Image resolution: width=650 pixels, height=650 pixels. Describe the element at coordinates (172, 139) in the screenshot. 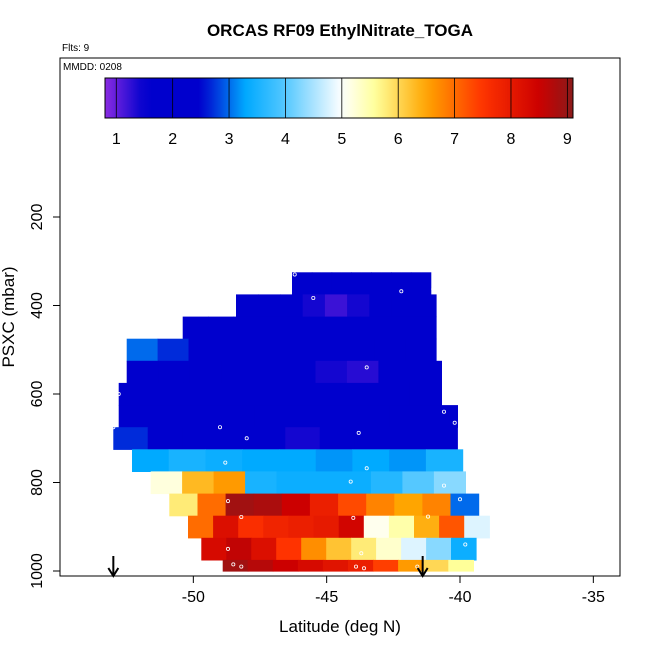

I see `colorbar-tick-label: 2` at that location.